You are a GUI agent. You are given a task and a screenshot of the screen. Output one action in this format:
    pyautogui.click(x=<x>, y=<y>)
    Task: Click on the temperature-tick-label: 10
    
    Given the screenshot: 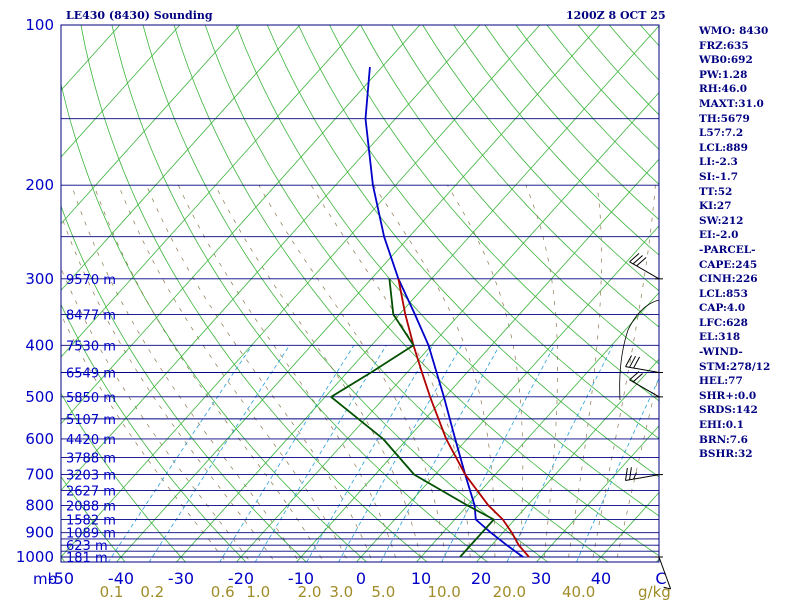 What is the action you would take?
    pyautogui.click(x=421, y=578)
    